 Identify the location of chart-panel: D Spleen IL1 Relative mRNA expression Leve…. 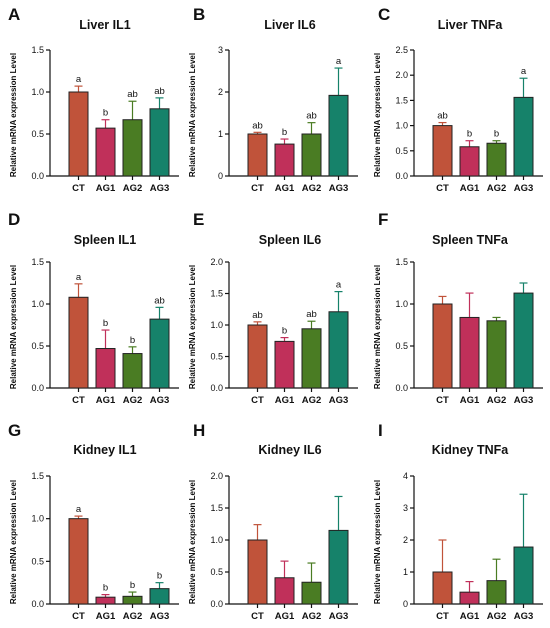
(93, 308).